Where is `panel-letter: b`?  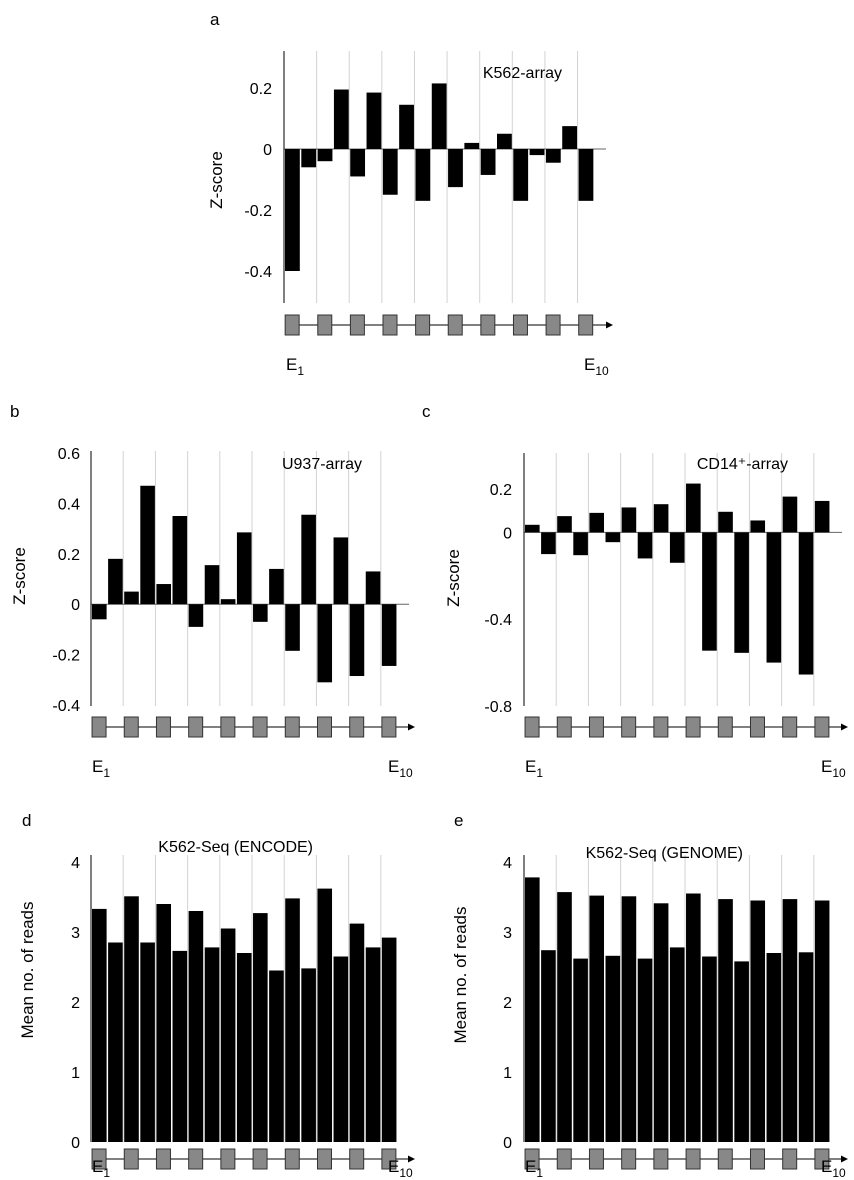 panel-letter: b is located at coordinates (14, 411).